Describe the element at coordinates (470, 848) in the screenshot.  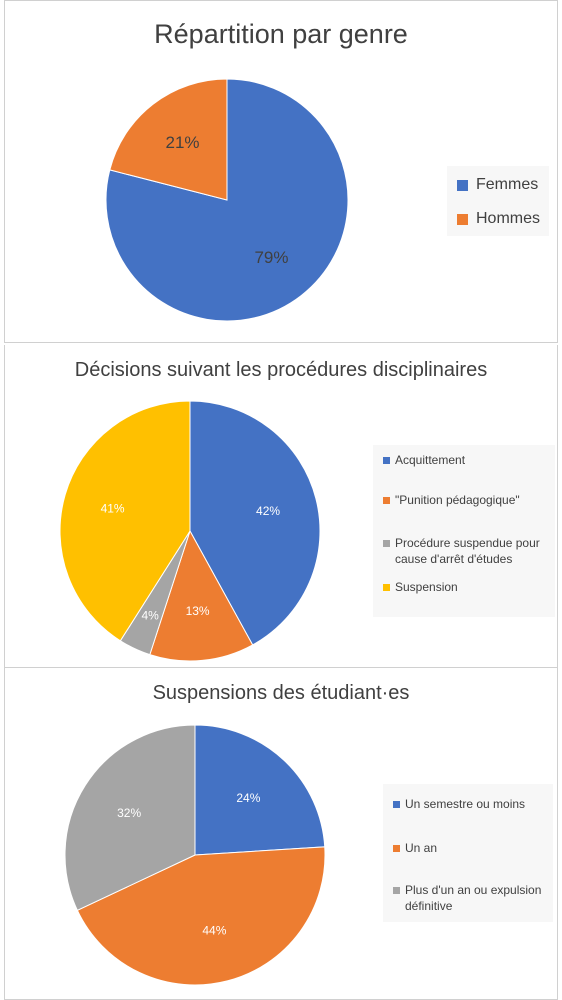
I see `legend-item: Un an` at that location.